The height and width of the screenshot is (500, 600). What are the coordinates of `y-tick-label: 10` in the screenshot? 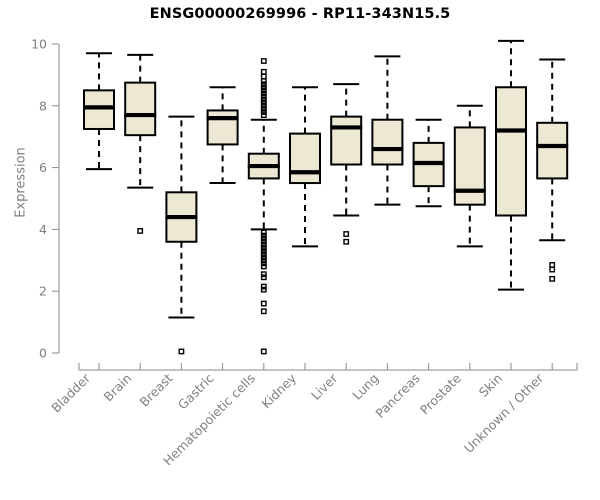 It's located at (39, 44).